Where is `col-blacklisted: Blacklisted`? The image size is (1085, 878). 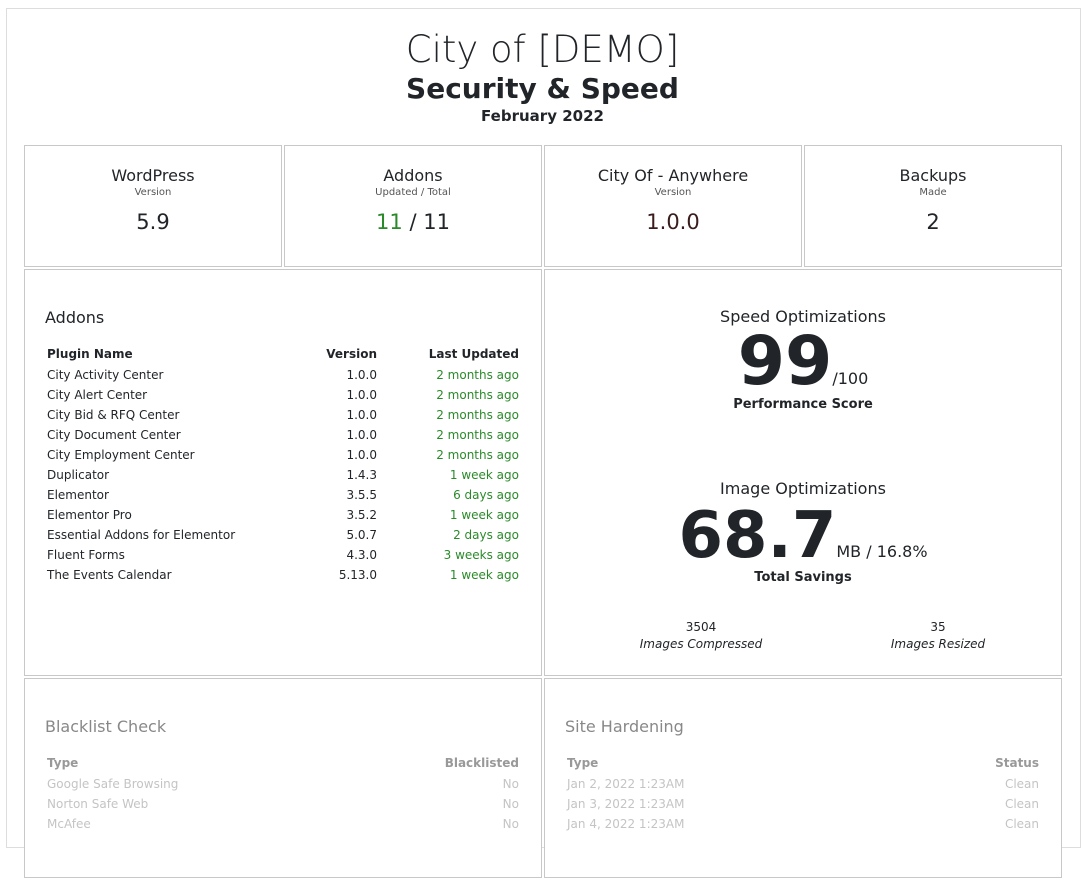 col-blacklisted: Blacklisted is located at coordinates (481, 763).